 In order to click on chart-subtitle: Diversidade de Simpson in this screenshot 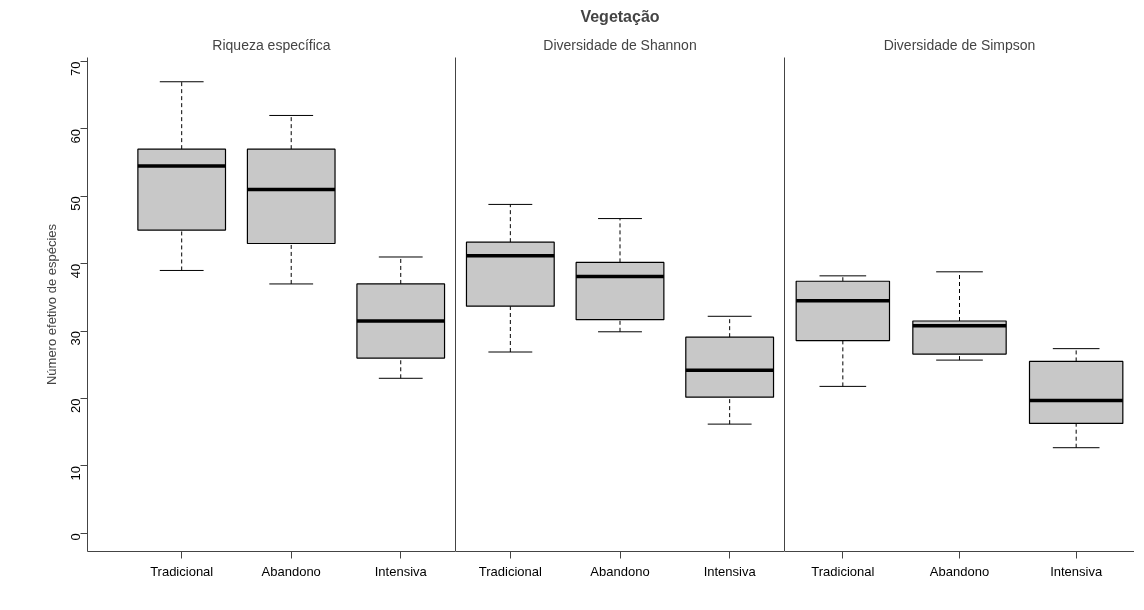, I will do `click(959, 44)`.